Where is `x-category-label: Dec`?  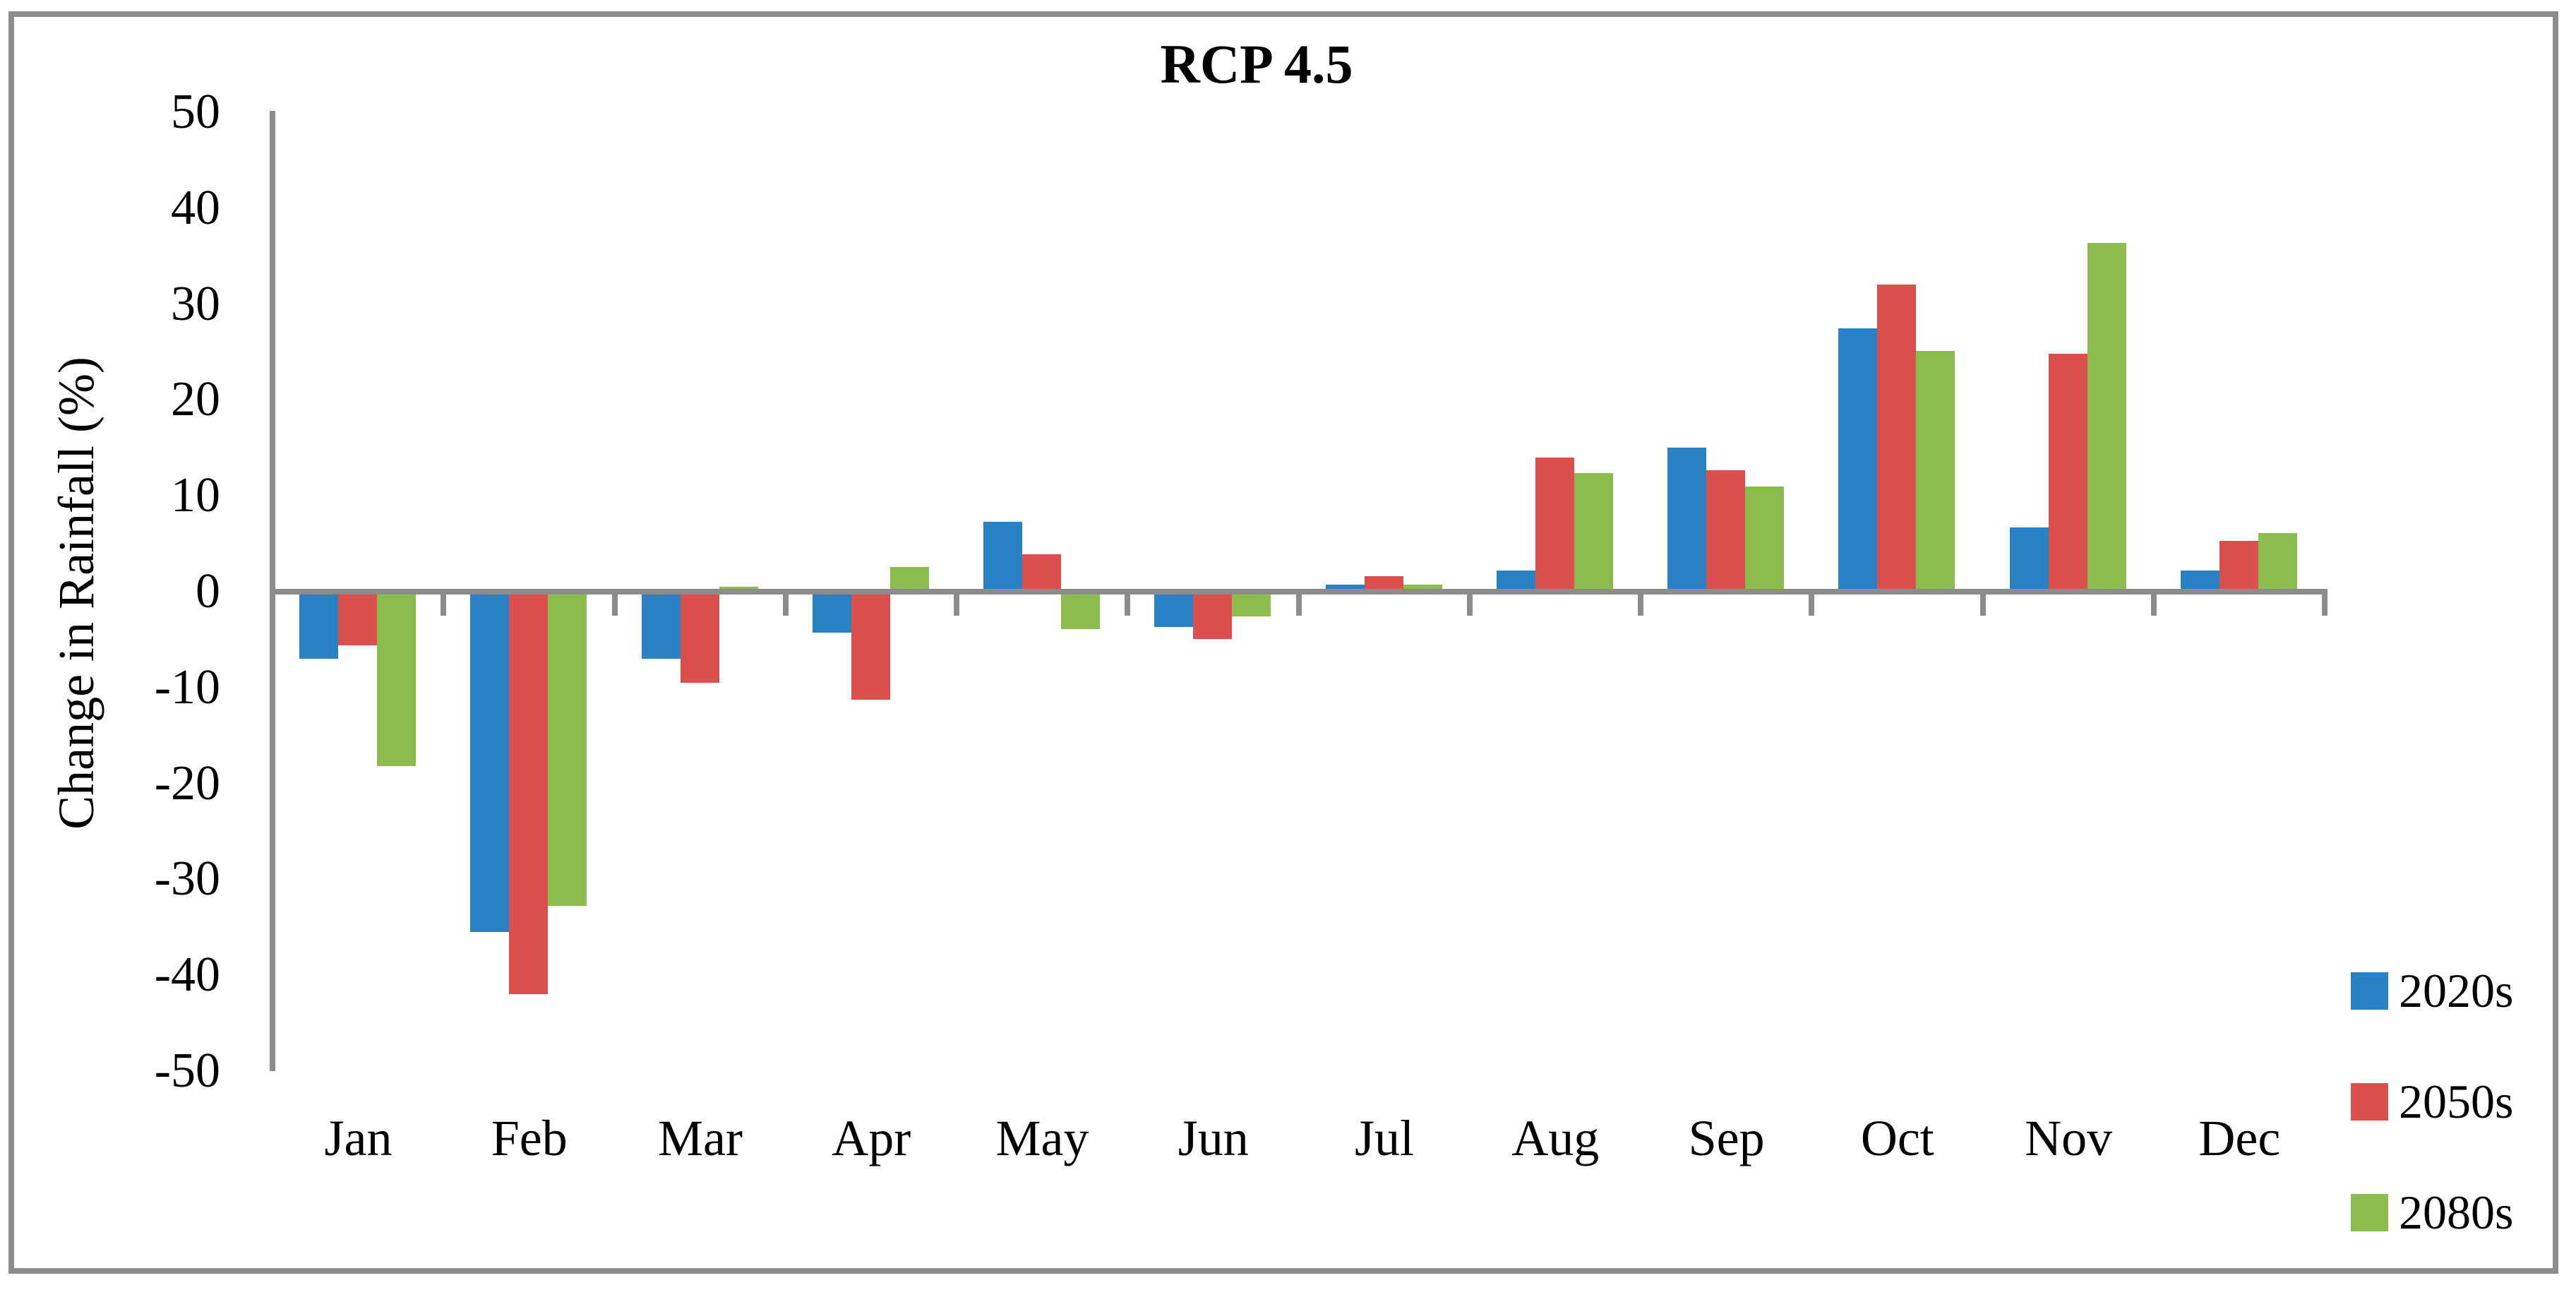
x-category-label: Dec is located at coordinates (2239, 1138).